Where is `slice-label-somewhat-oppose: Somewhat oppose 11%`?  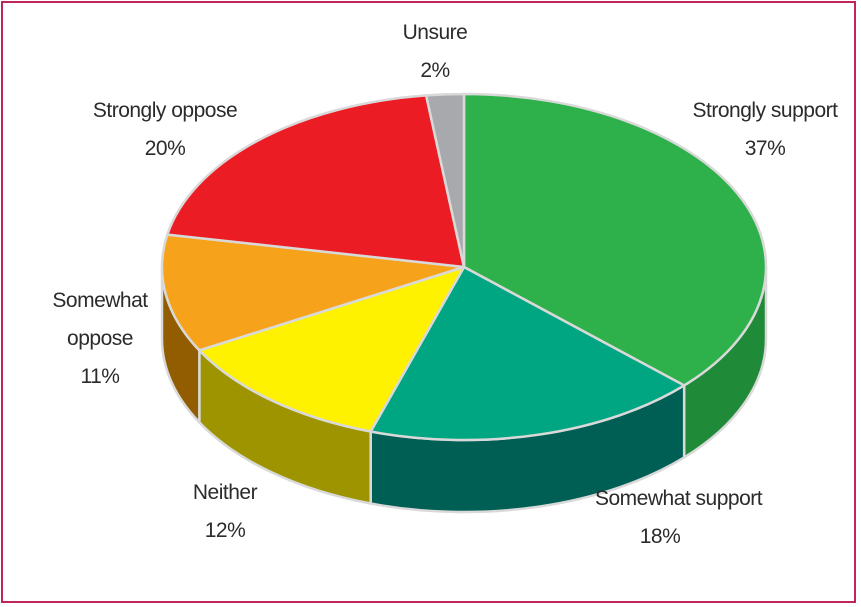
slice-label-somewhat-oppose: Somewhat oppose 11% is located at coordinates (100, 338).